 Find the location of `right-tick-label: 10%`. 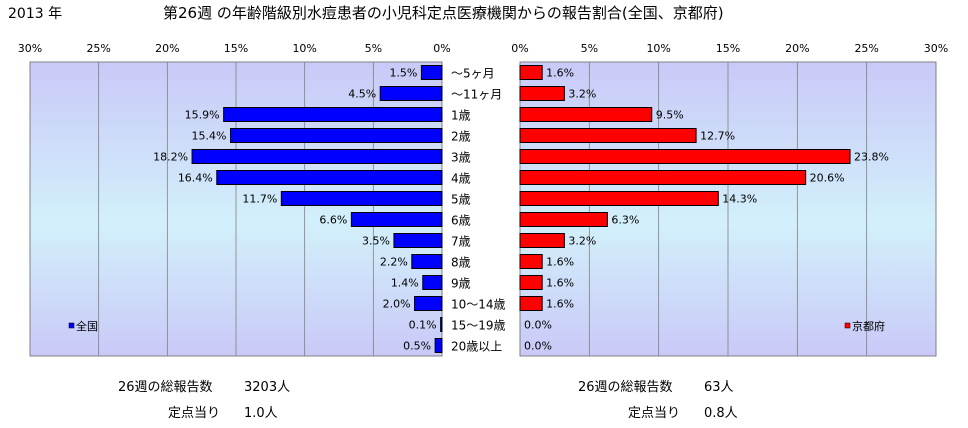

right-tick-label: 10% is located at coordinates (658, 48).